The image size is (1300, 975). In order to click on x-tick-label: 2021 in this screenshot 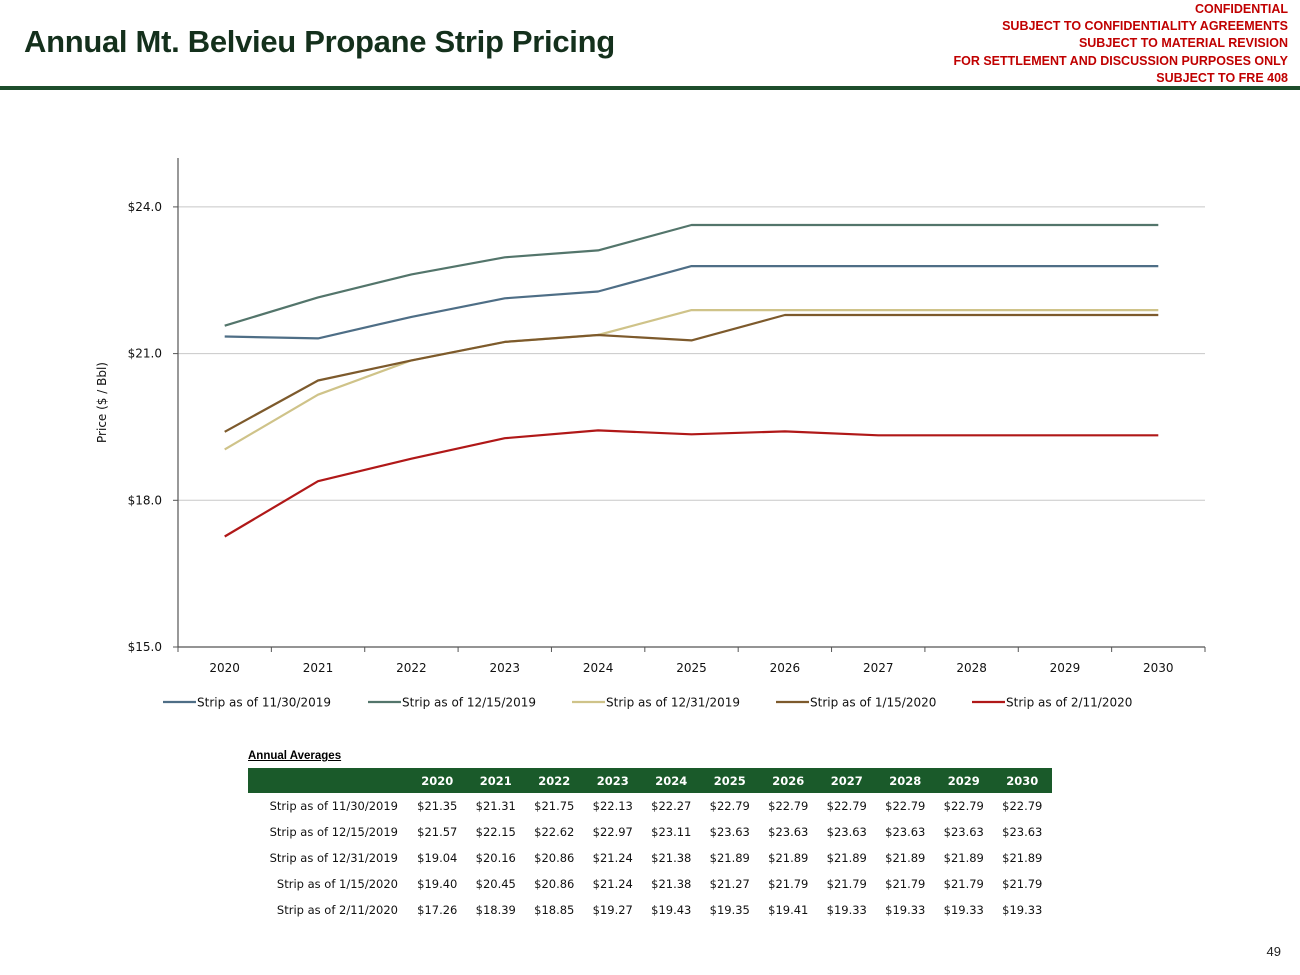, I will do `click(318, 668)`.